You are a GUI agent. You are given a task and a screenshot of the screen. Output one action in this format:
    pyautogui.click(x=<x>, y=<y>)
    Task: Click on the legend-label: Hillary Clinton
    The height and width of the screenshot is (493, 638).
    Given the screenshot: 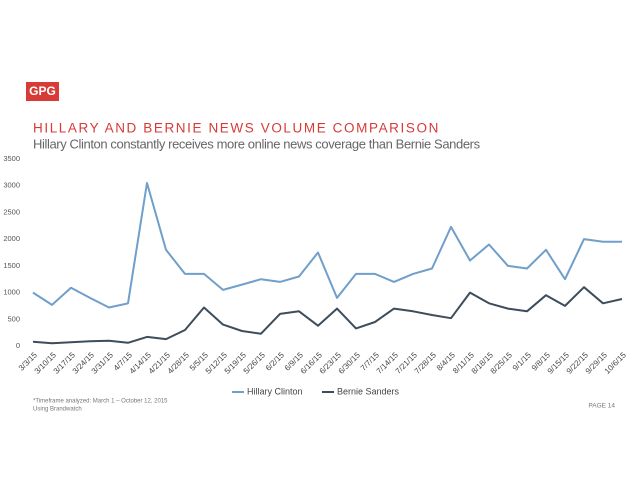 What is the action you would take?
    pyautogui.click(x=275, y=391)
    